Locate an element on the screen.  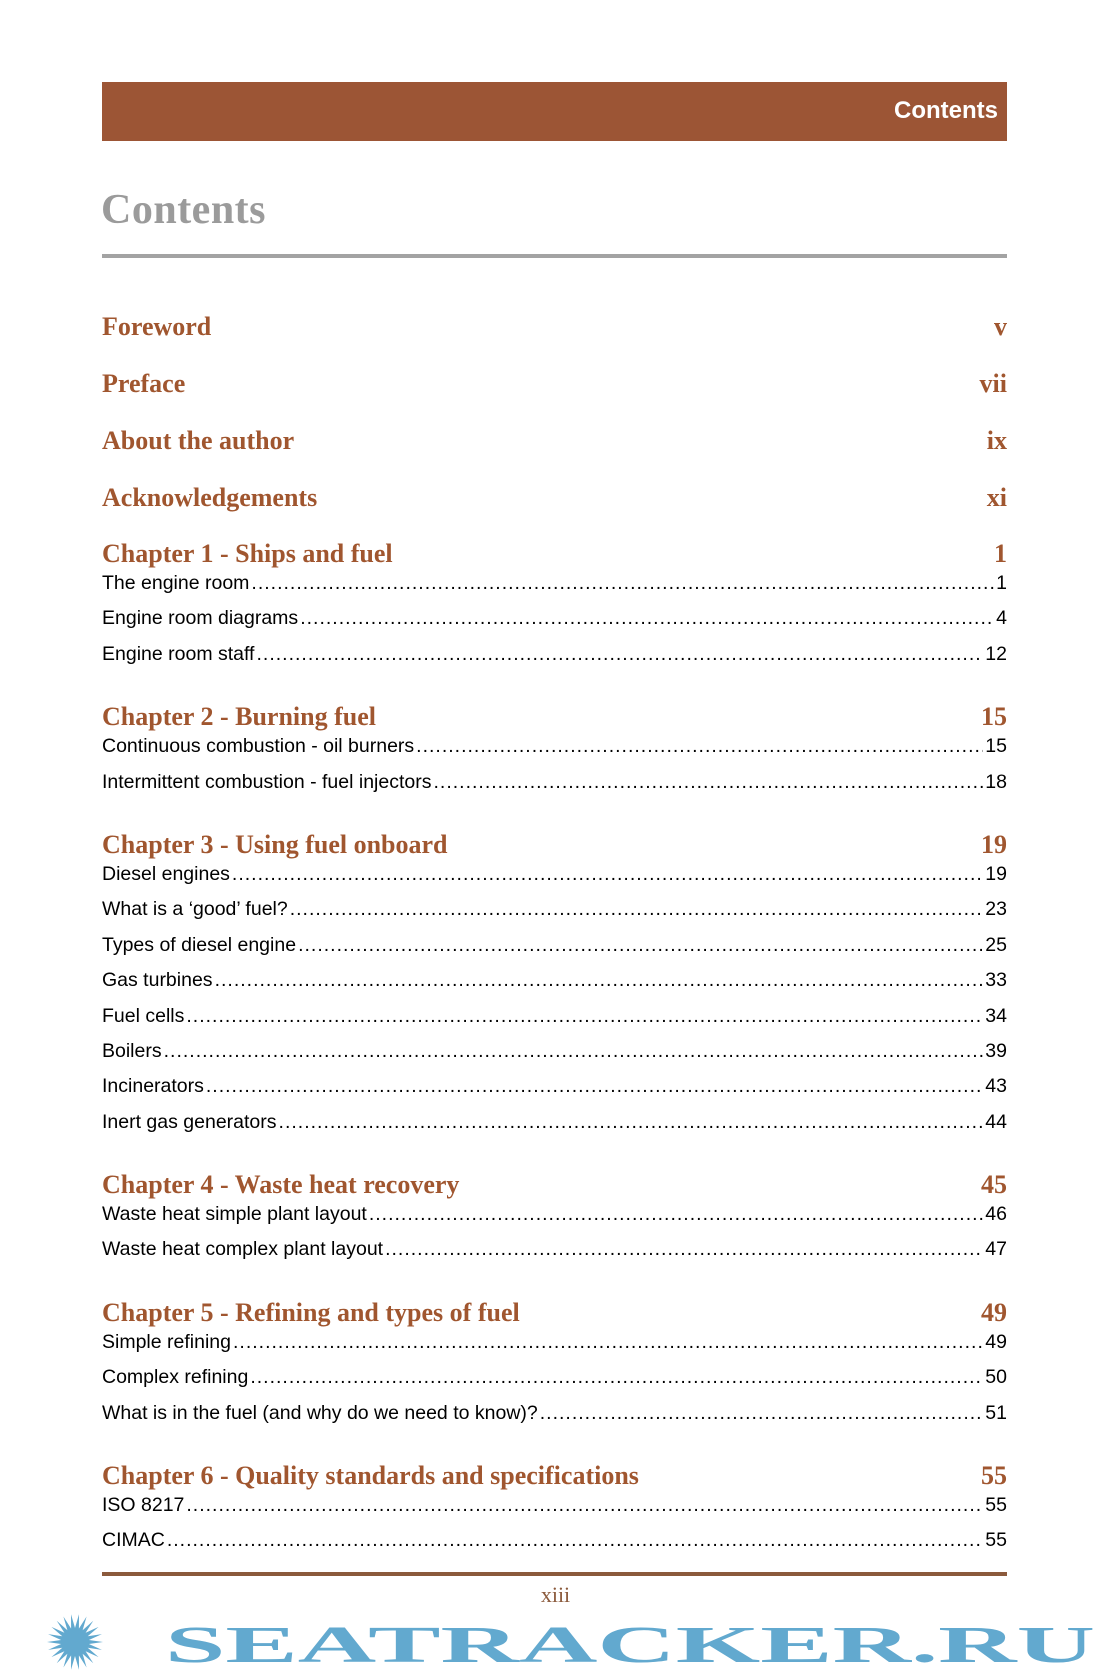
section-label: Gas turbines is located at coordinates (157, 980).